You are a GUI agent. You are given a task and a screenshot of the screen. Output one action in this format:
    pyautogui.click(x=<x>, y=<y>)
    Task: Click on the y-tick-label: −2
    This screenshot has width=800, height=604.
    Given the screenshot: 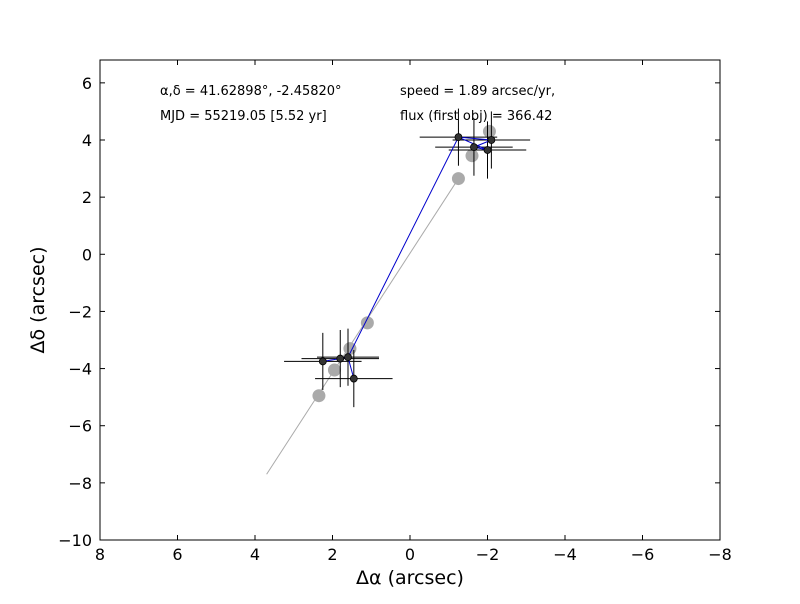 What is the action you would take?
    pyautogui.click(x=80, y=311)
    